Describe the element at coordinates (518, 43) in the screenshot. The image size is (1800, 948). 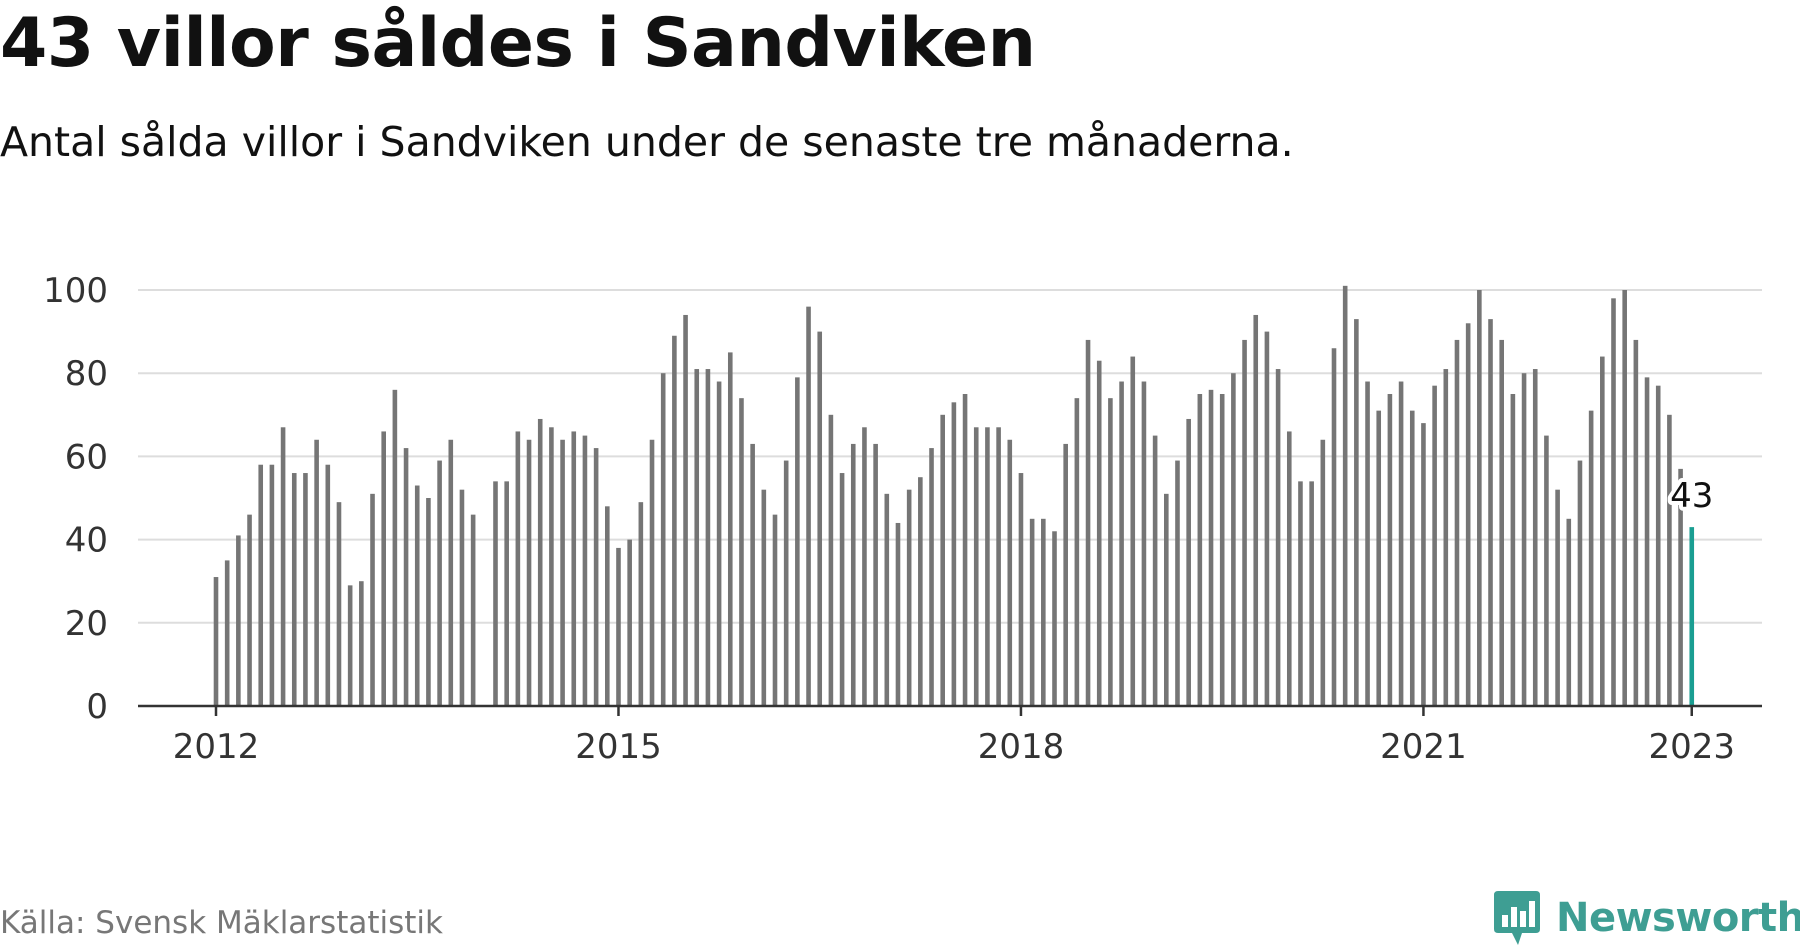
I see `chart-title: 43 villor såldes i Sandviken` at that location.